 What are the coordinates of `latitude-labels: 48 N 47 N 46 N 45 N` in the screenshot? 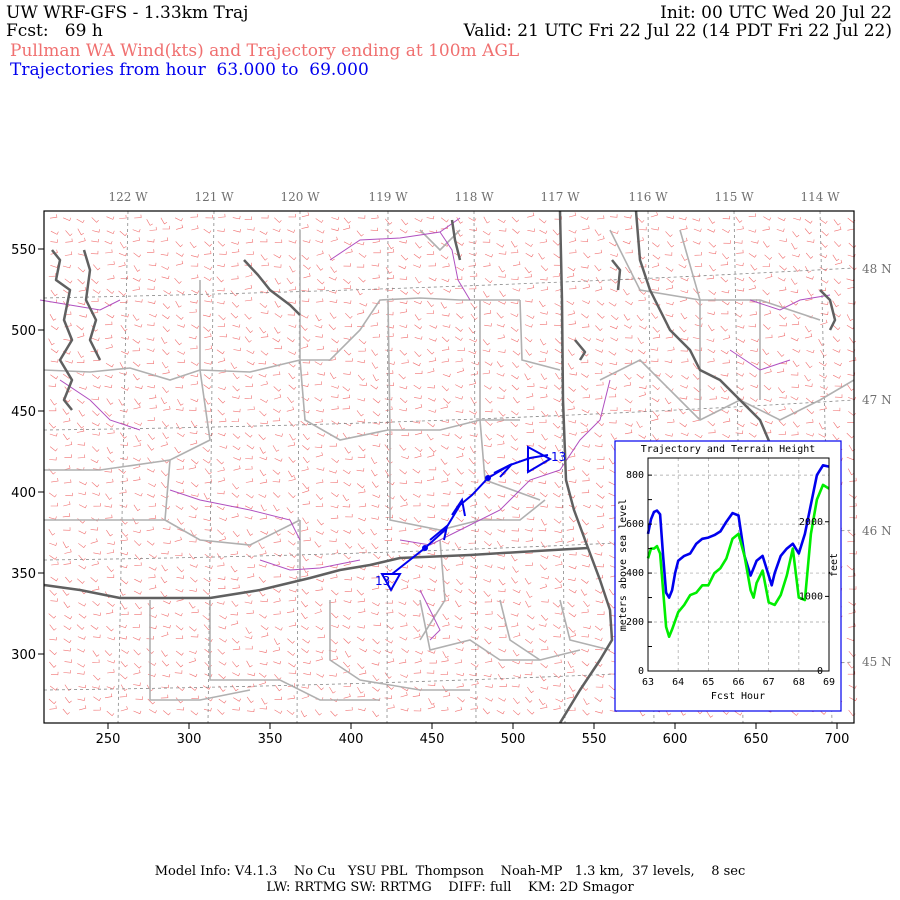 It's located at (877, 465).